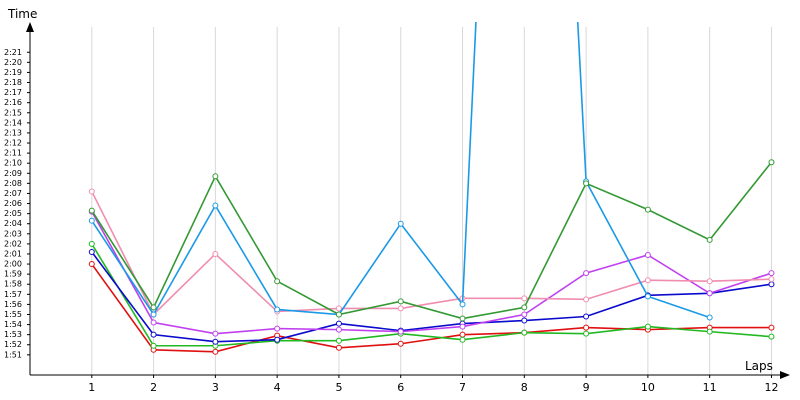 This screenshot has width=800, height=400. Describe the element at coordinates (13, 253) in the screenshot. I see `y-tick-label: 2:01` at that location.